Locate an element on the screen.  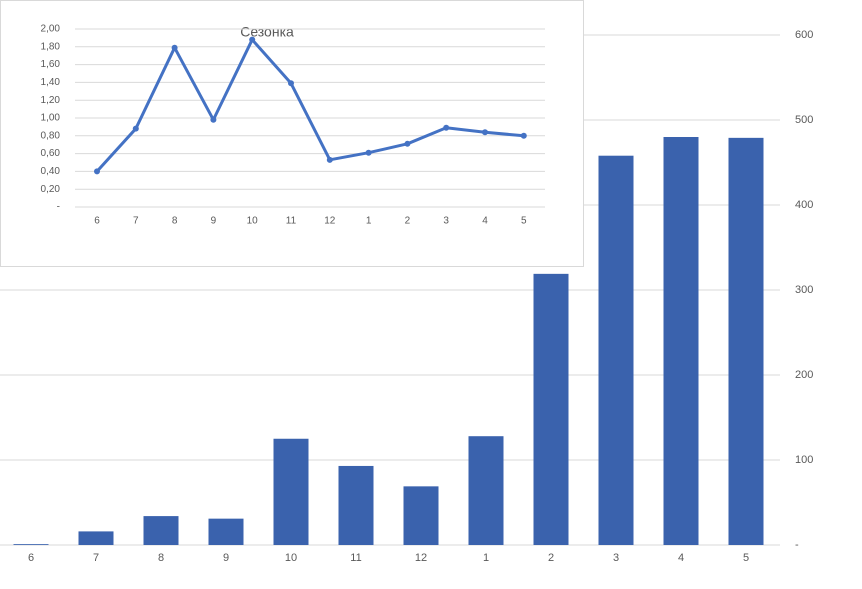
chart-title: Сезонка is located at coordinates (267, 32).